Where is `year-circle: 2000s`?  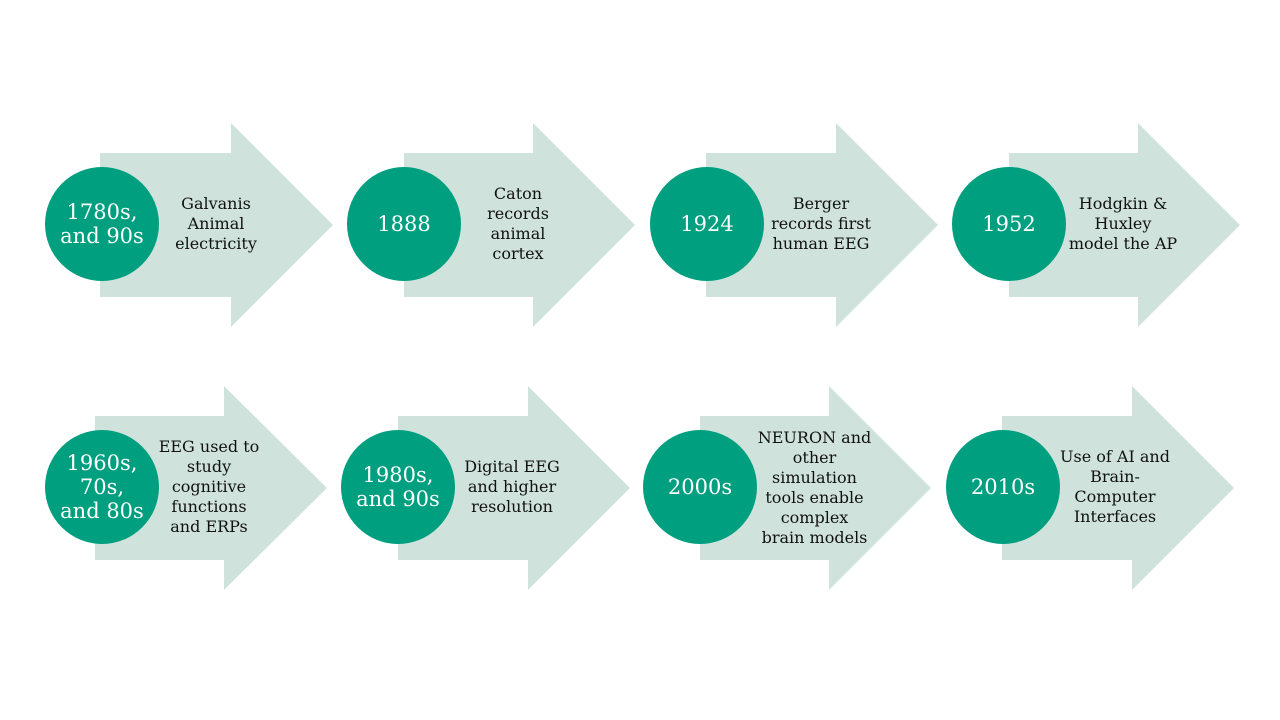
year-circle: 2000s is located at coordinates (700, 487).